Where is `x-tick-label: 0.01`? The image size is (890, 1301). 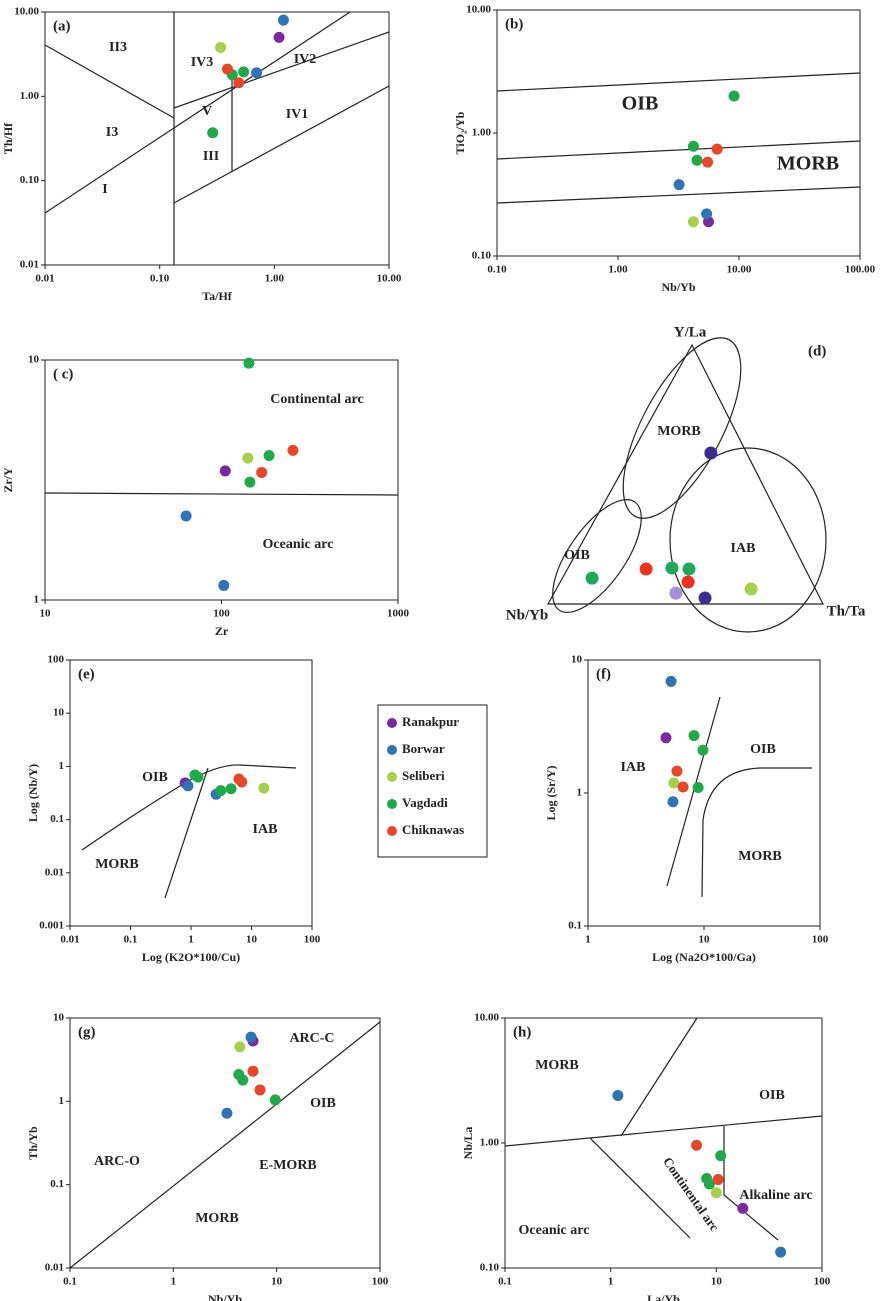 x-tick-label: 0.01 is located at coordinates (69, 940).